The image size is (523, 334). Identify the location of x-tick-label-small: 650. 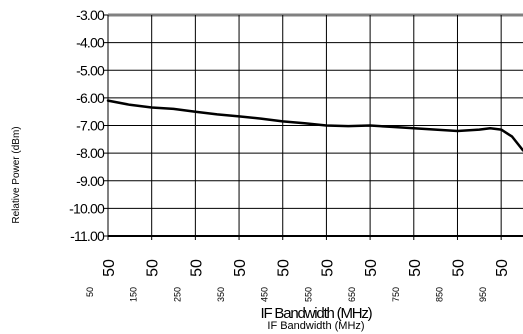
(352, 294).